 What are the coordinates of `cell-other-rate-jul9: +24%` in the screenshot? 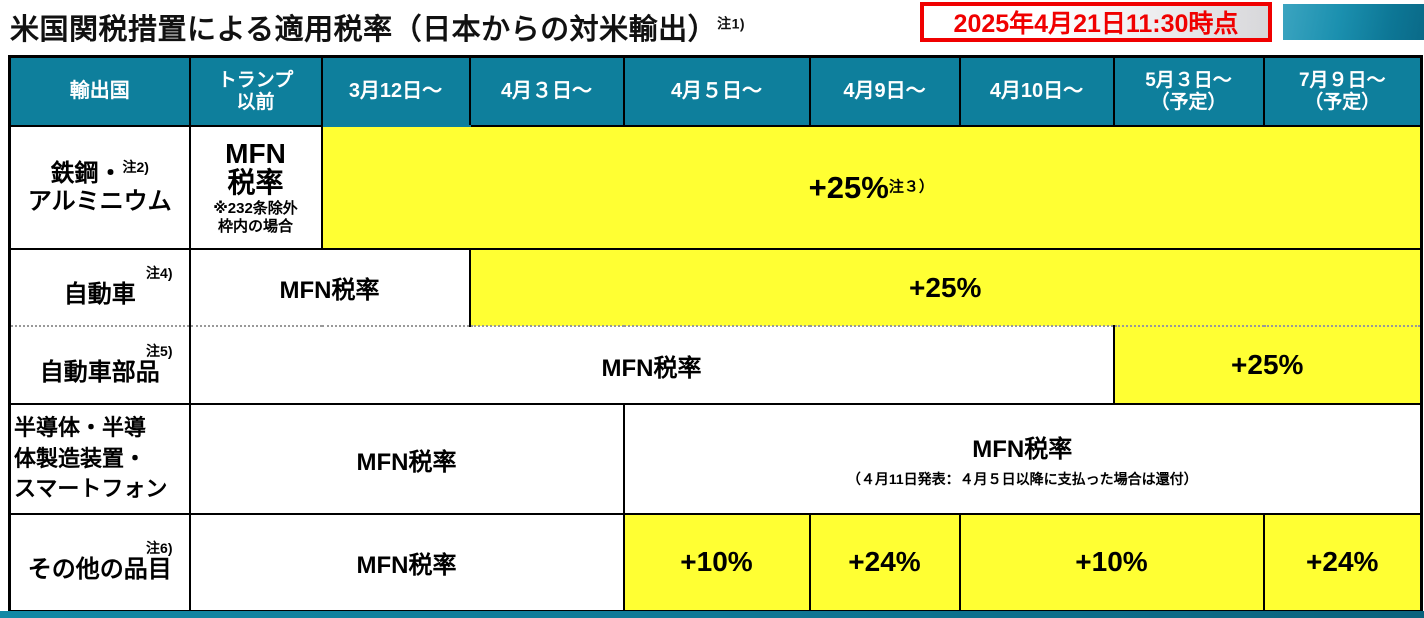 It's located at (1342, 562).